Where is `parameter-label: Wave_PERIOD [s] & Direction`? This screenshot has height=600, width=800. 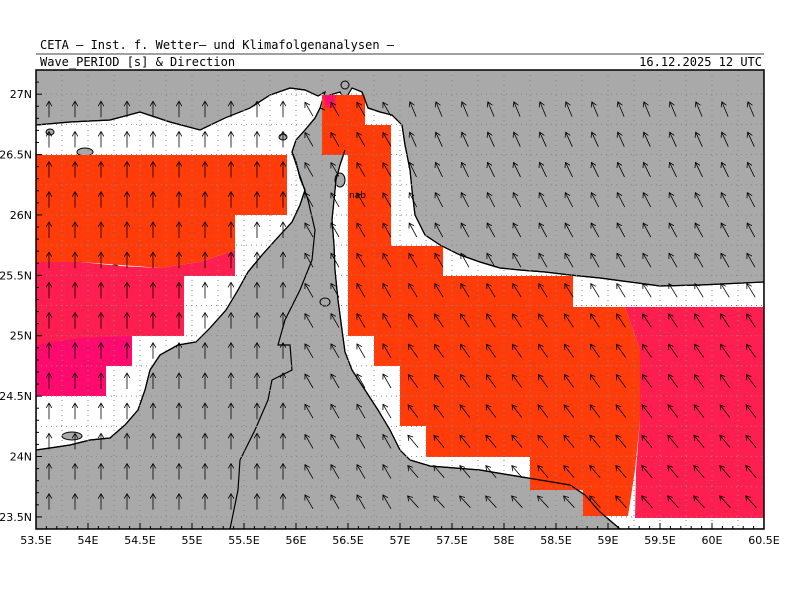 parameter-label: Wave_PERIOD [s] & Direction is located at coordinates (138, 62).